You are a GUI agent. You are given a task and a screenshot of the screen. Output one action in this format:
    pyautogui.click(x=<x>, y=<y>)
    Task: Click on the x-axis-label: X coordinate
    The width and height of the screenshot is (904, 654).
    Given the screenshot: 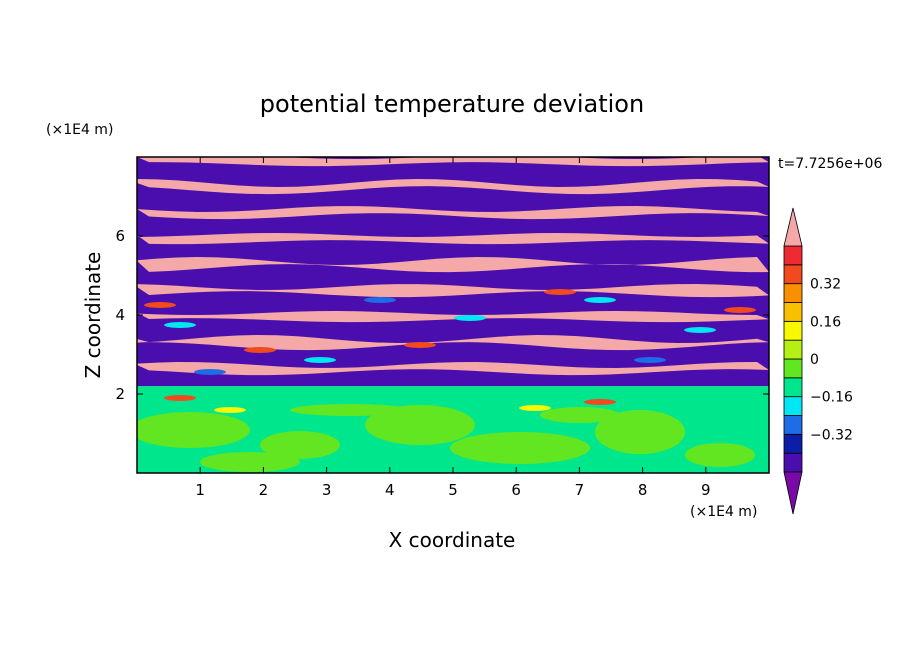 What is the action you would take?
    pyautogui.click(x=452, y=540)
    